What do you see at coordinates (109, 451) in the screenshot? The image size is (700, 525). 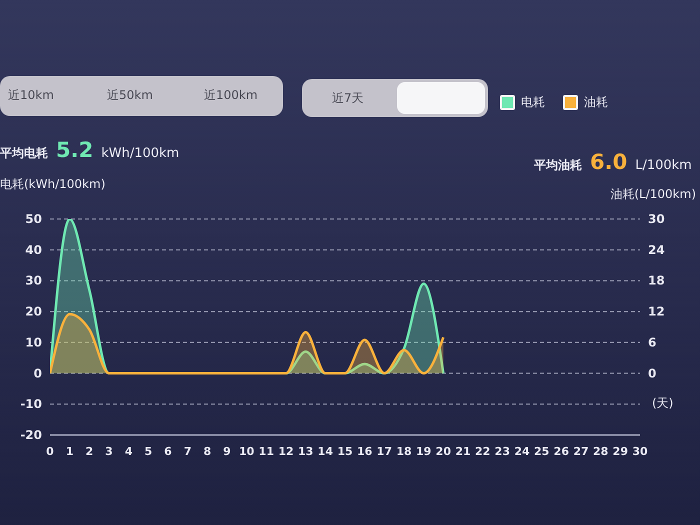 I see `x-tick-label: 3` at bounding box center [109, 451].